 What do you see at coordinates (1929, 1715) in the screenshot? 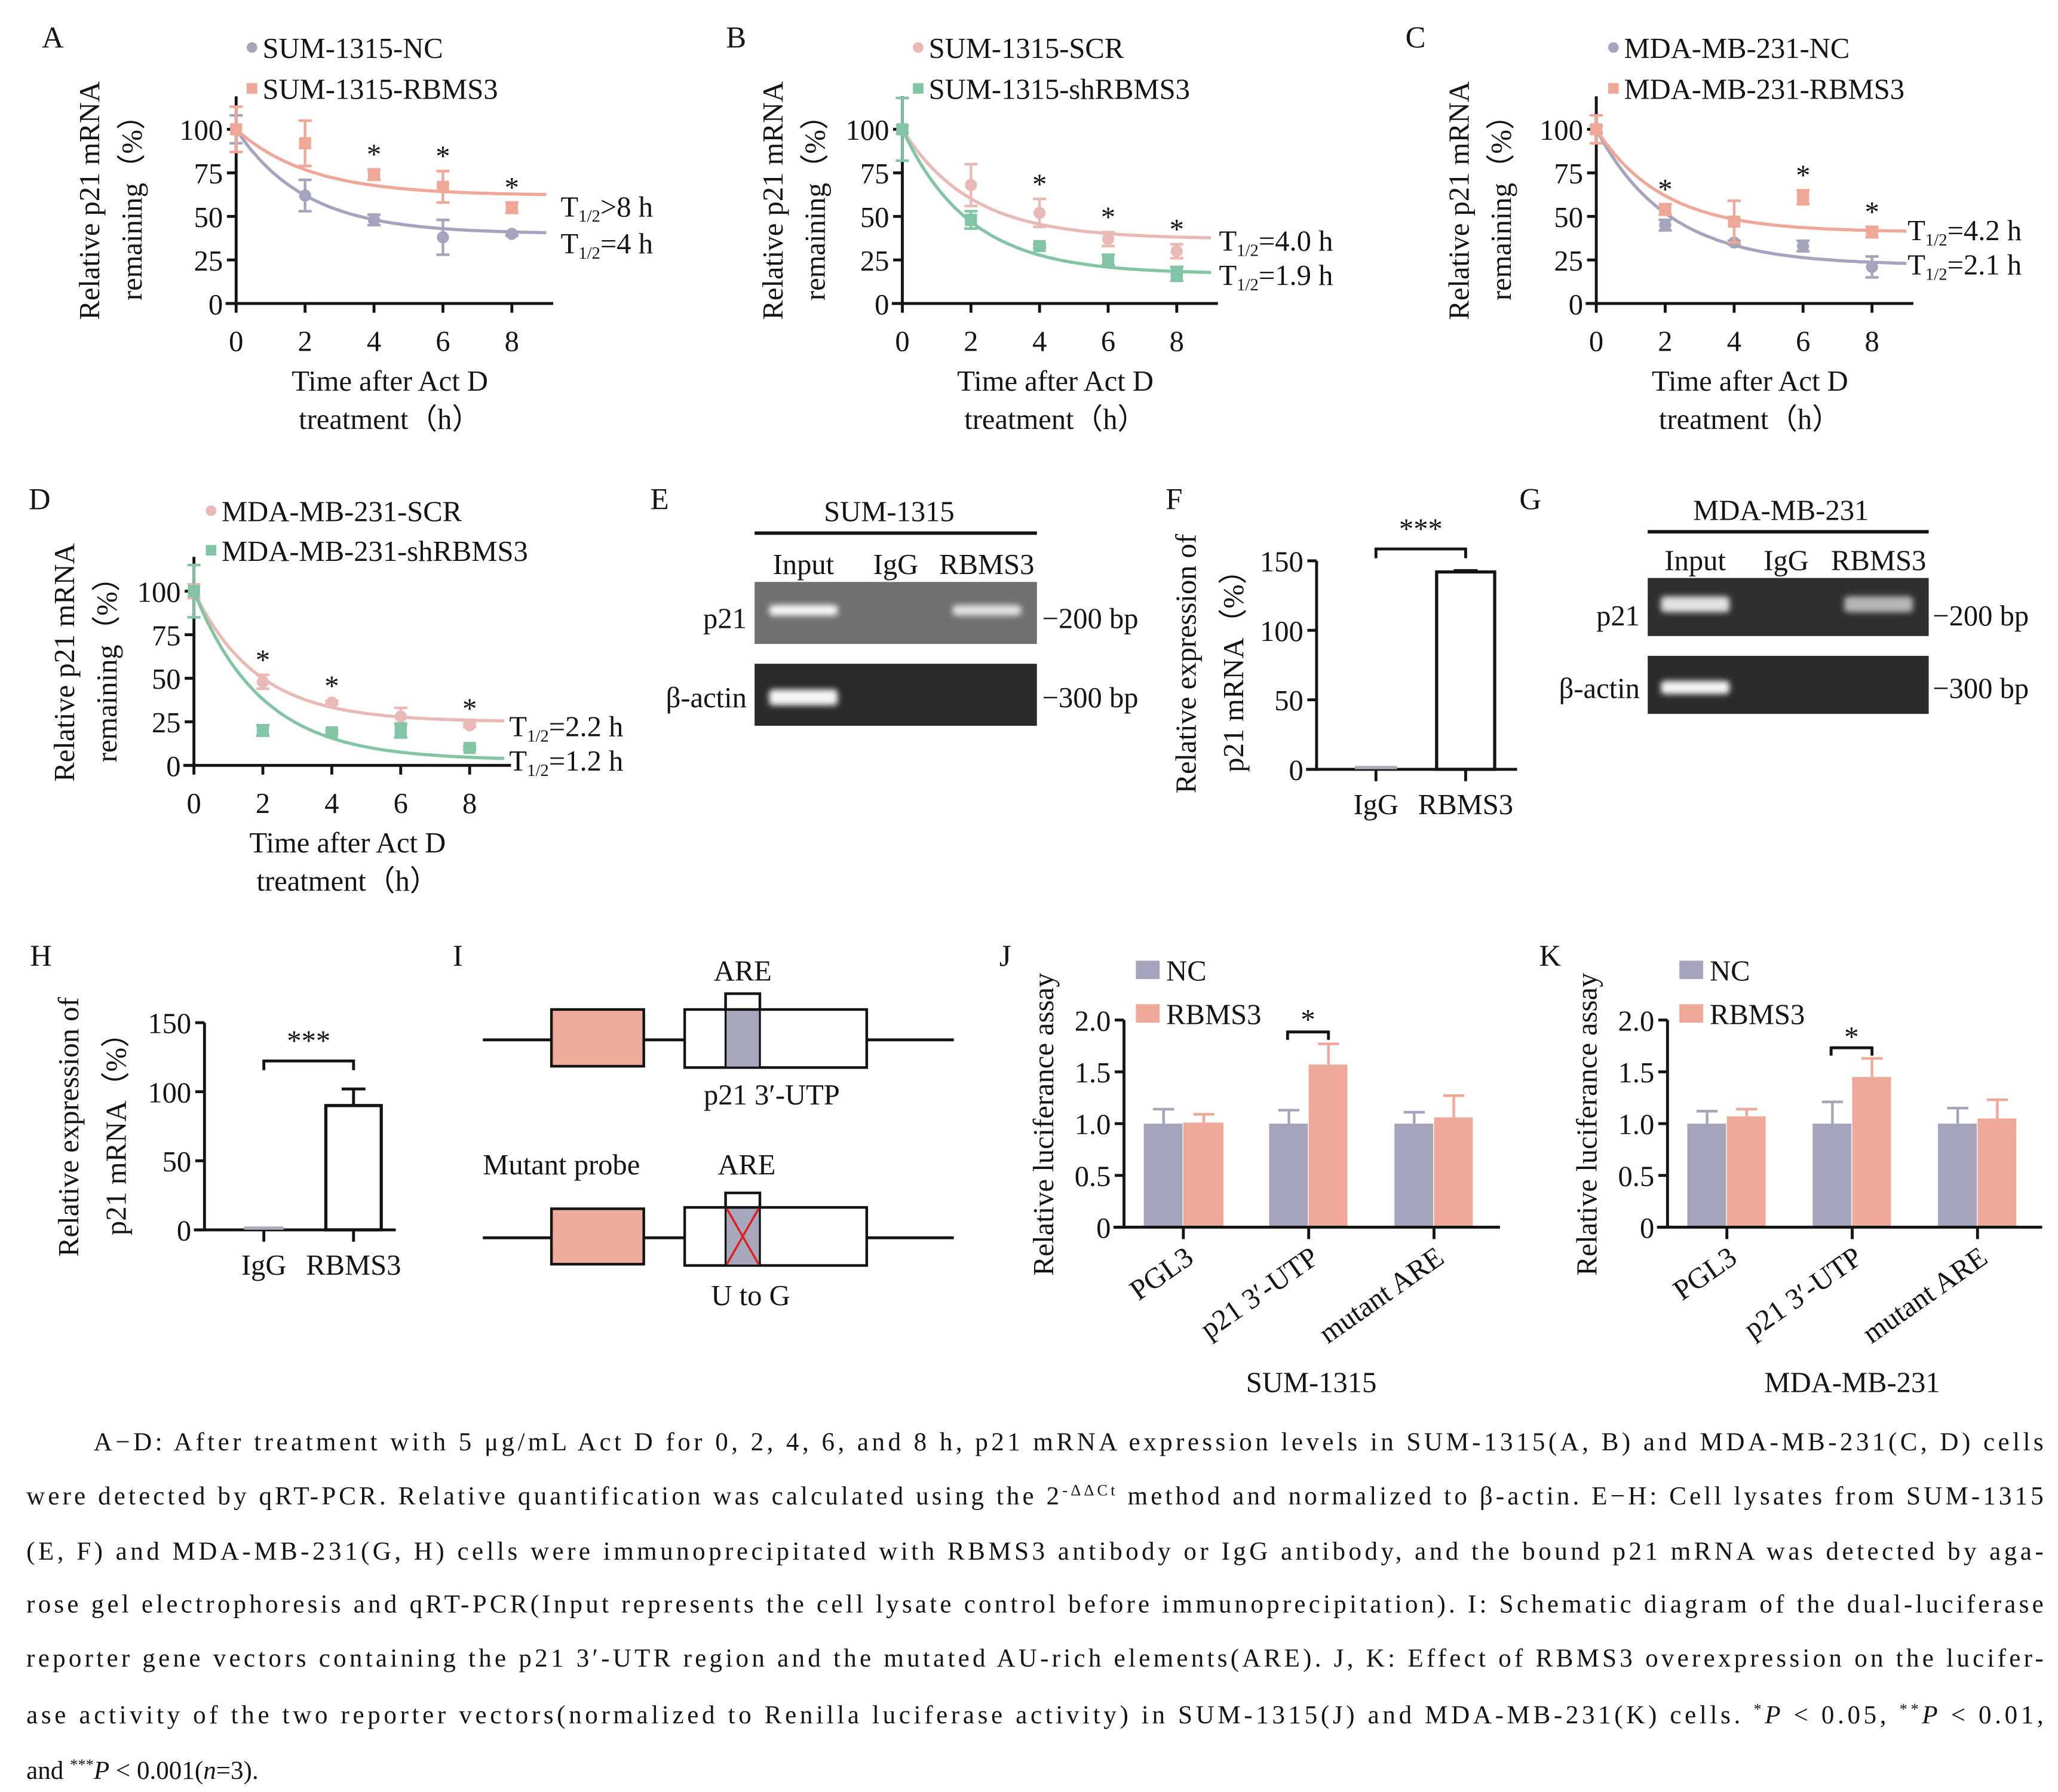
I see `caption-segment: P` at bounding box center [1929, 1715].